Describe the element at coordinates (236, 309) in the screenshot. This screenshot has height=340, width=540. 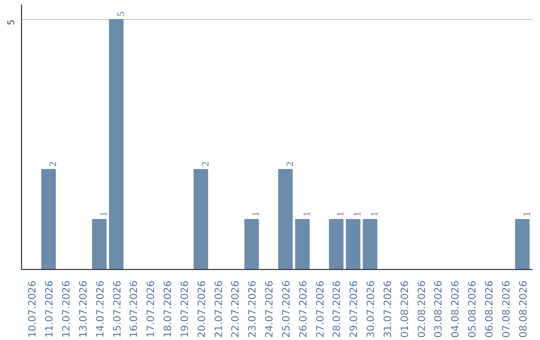
I see `x-tick-label: 22.07.2026` at that location.